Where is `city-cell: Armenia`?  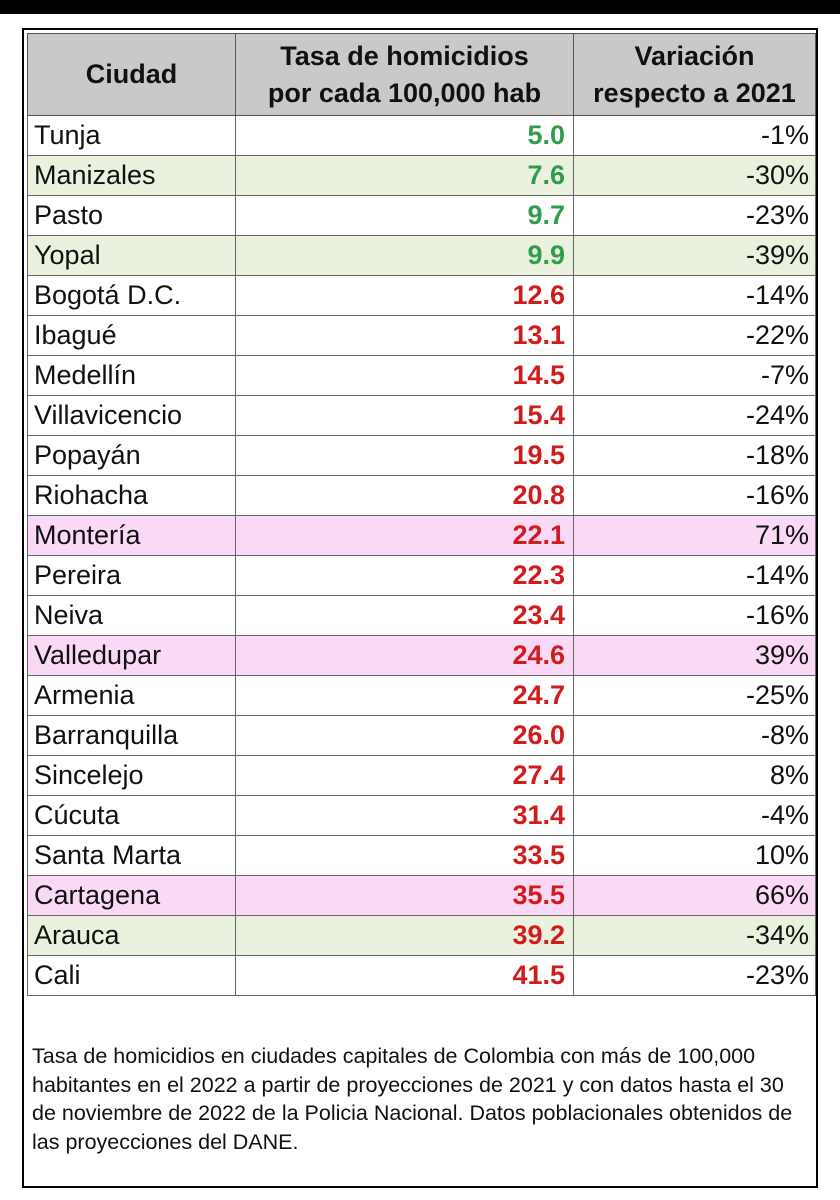
city-cell: Armenia is located at coordinates (131, 695).